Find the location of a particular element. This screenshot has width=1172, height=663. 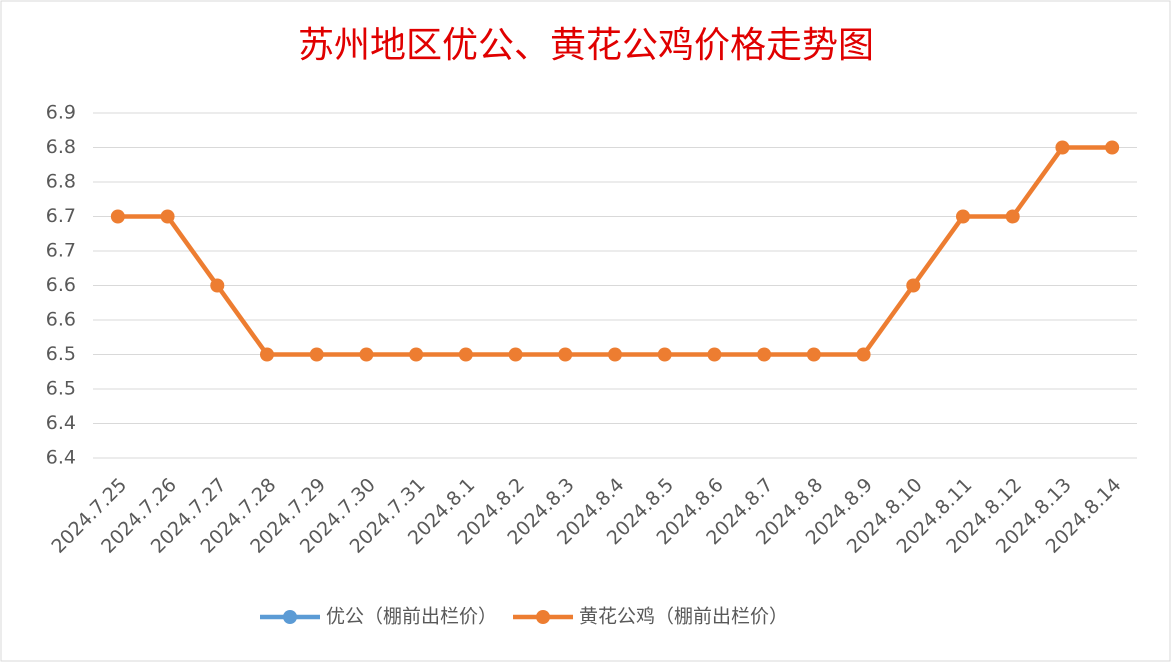

legend-label: 优公（棚前出栏价） is located at coordinates (411, 617).